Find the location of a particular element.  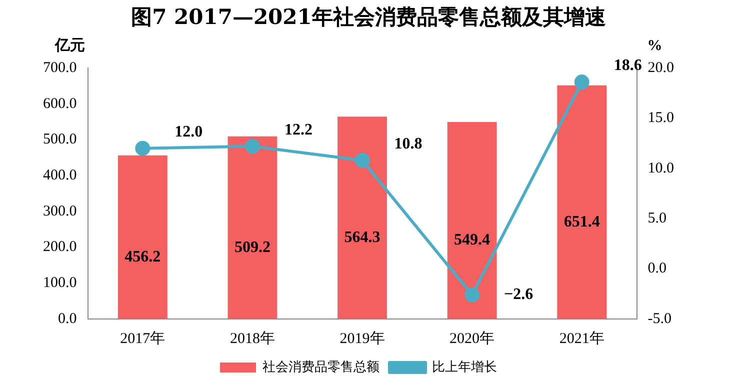

x-tick-label: 2017年 is located at coordinates (143, 338).